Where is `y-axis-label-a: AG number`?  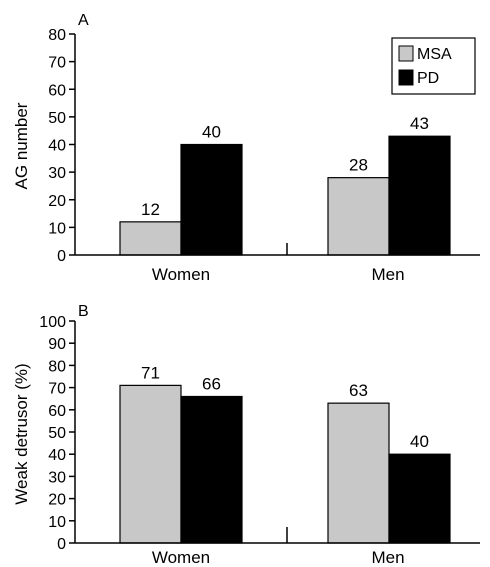 y-axis-label-a: AG number is located at coordinates (21, 145).